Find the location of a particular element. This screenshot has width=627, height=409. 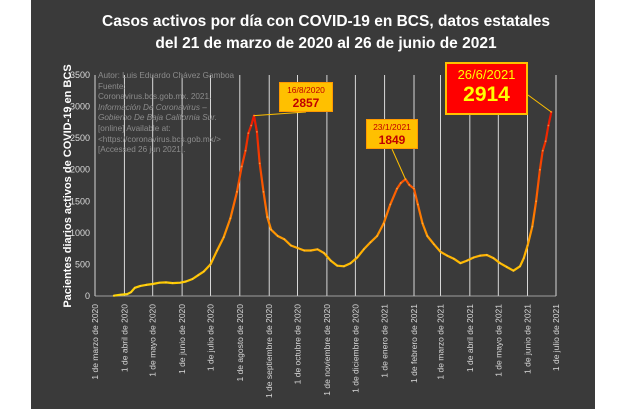

y-tick-label: 3500 is located at coordinates (80, 75).